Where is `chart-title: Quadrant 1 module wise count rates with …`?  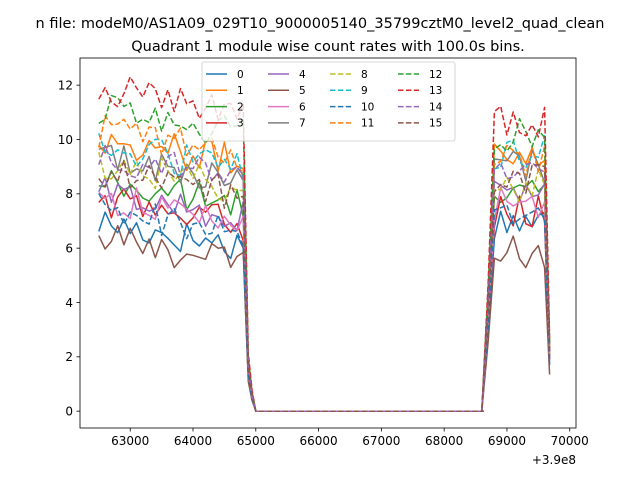 chart-title: Quadrant 1 module wise count rates with … is located at coordinates (328, 47).